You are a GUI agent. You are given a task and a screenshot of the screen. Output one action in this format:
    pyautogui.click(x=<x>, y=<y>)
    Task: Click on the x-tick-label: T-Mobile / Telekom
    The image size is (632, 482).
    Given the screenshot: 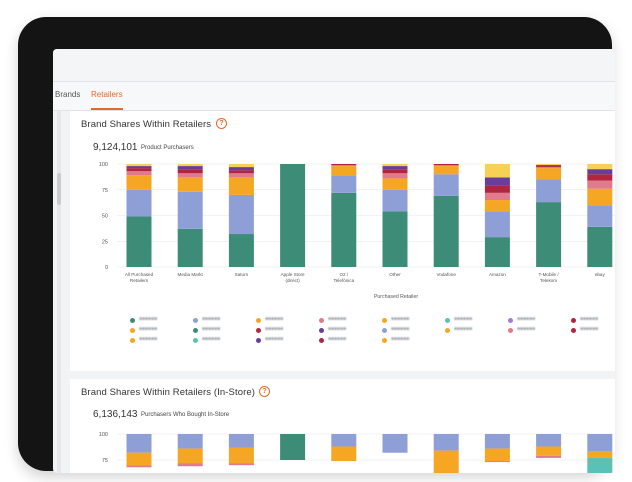 What is the action you would take?
    pyautogui.click(x=549, y=277)
    